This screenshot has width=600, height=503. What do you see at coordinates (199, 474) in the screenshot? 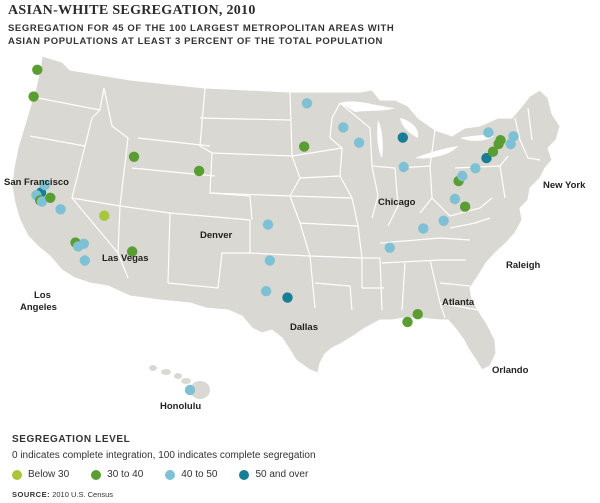
I see `legend-label: 40 to 50` at bounding box center [199, 474].